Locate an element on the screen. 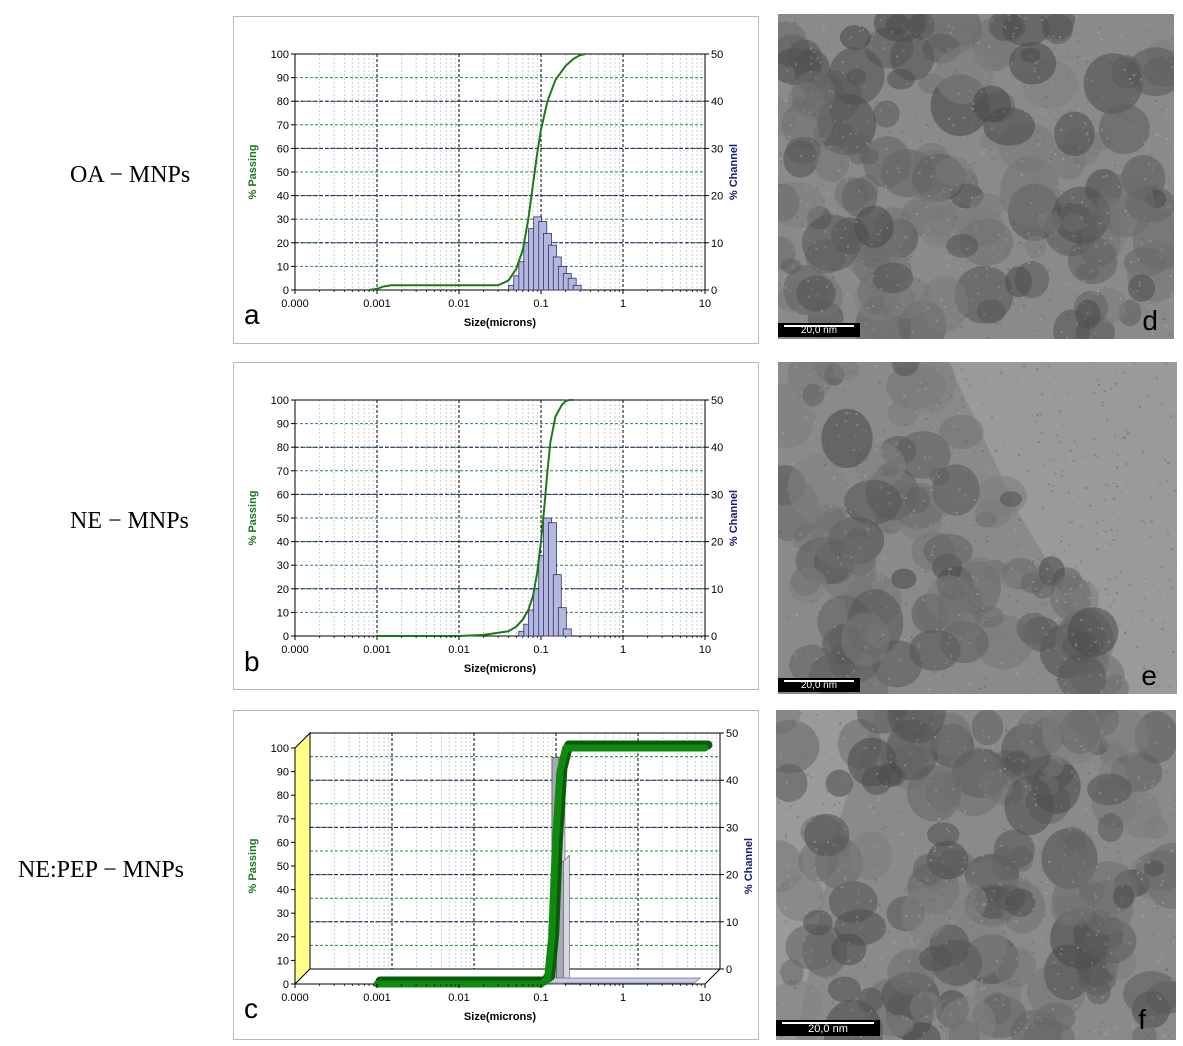  tem-letter-e: e is located at coordinates (1149, 675).